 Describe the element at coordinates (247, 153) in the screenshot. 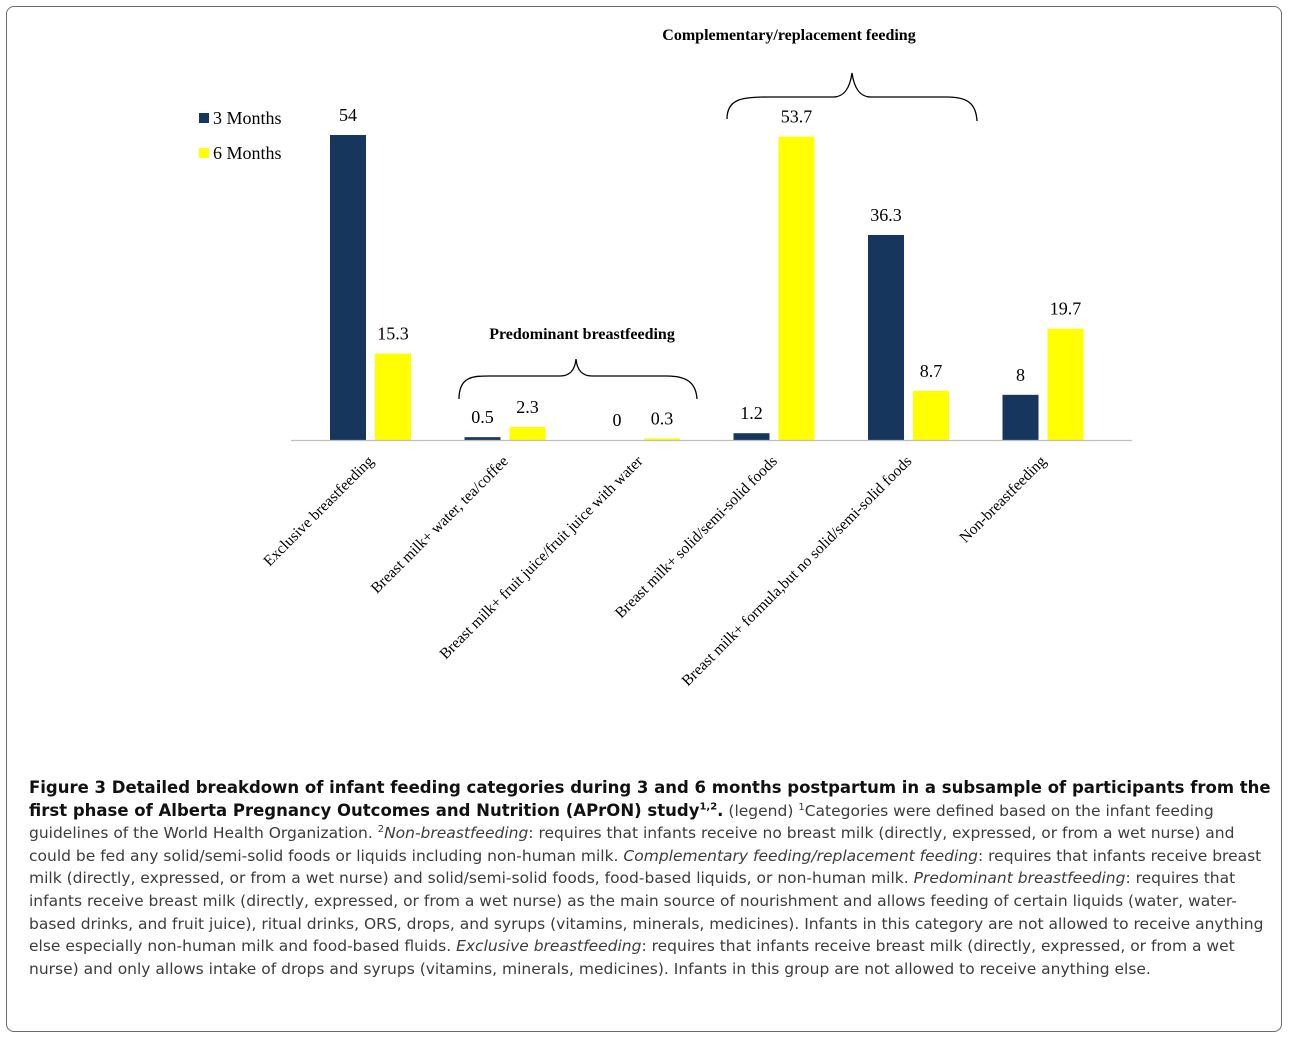

I see `legend-label-6-months: 6 Months` at that location.